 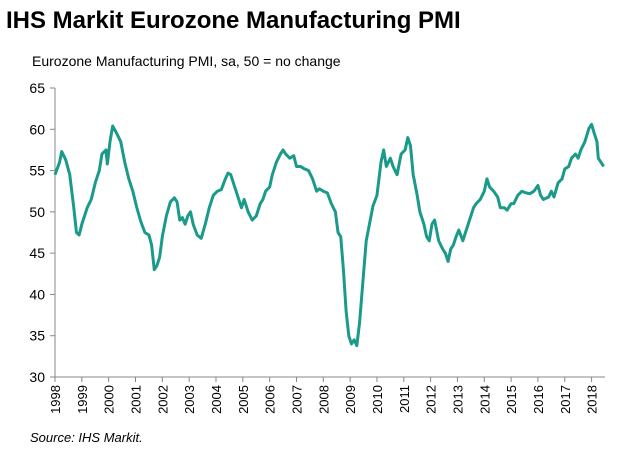 What do you see at coordinates (270, 399) in the screenshot?
I see `x-tick-label: 2006` at bounding box center [270, 399].